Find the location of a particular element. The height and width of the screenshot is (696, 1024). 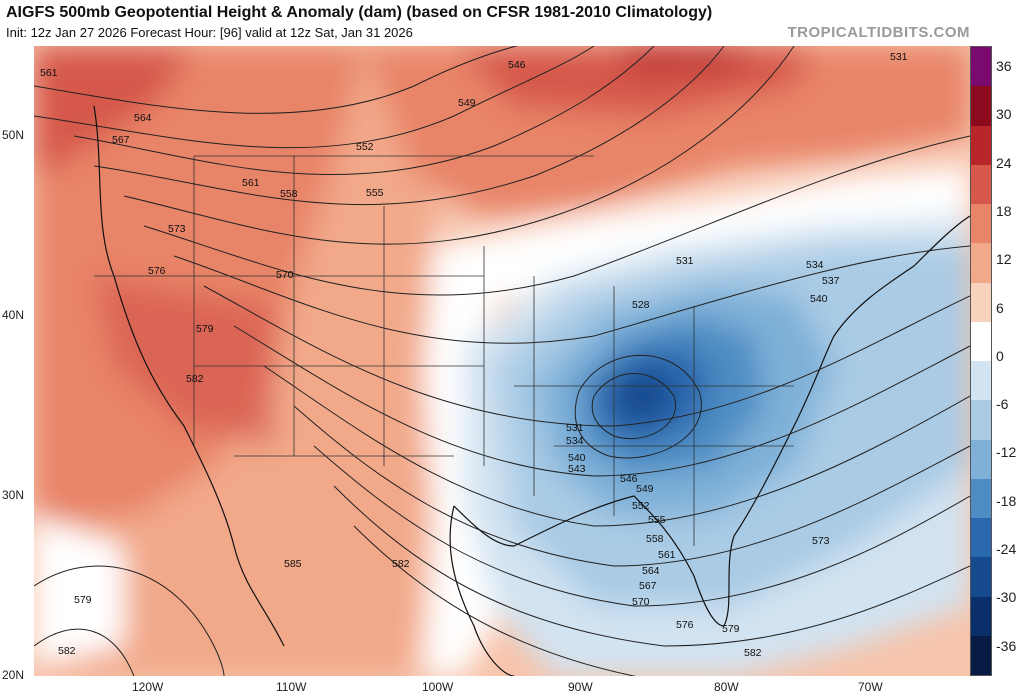

colorbar-label: 30 is located at coordinates (1004, 114).